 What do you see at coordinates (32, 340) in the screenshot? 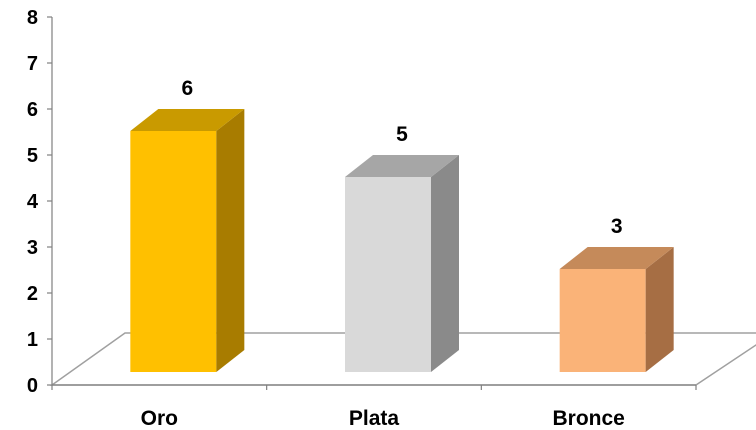
I see `y-tick-label: 1` at bounding box center [32, 340].